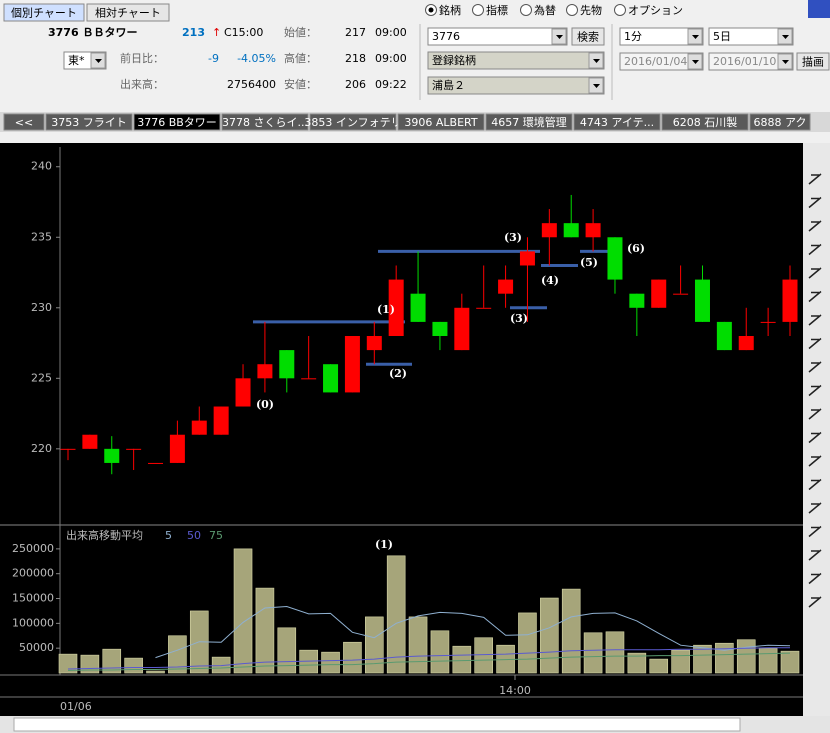 Image resolution: width=830 pixels, height=733 pixels. I want to click on radio-label: 為替, so click(545, 10).